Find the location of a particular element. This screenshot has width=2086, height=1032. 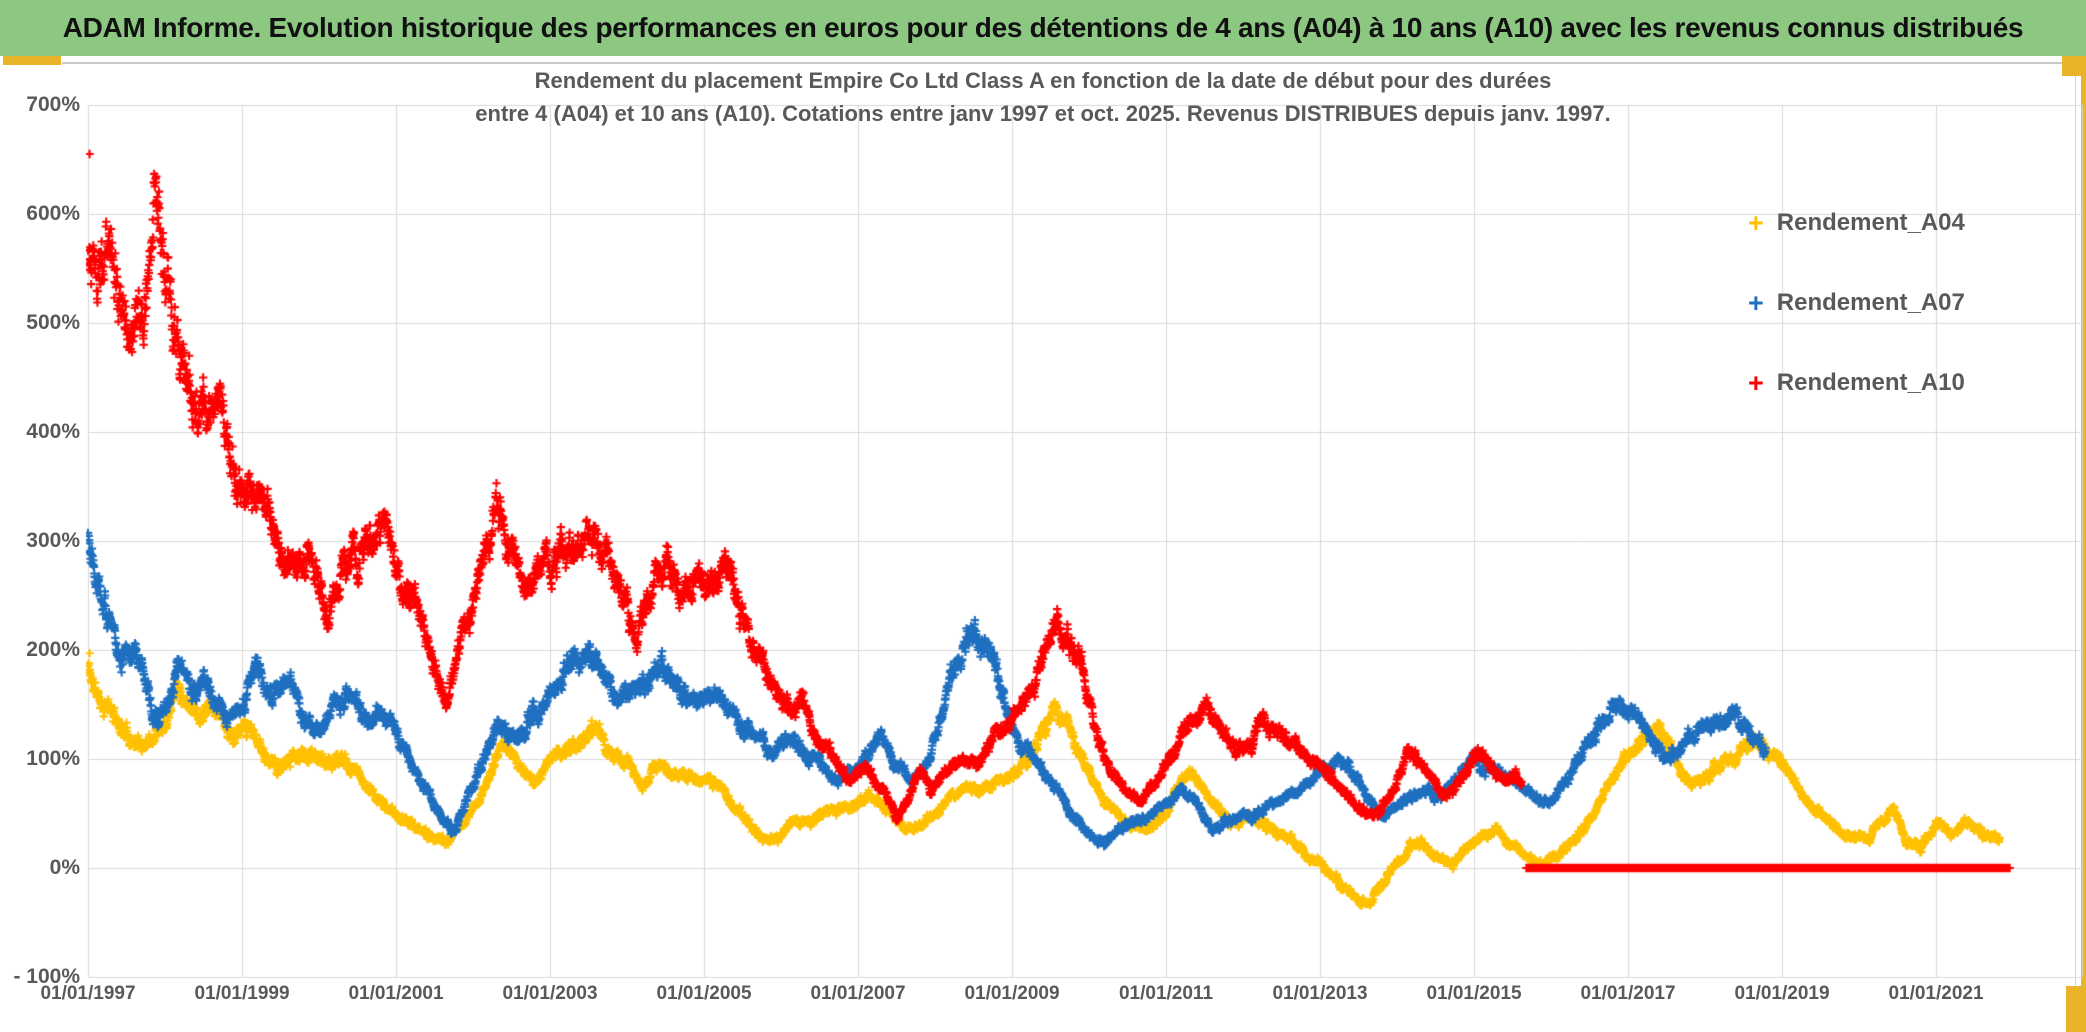

x-axis-tick-label: 01/01/1999 is located at coordinates (242, 993).